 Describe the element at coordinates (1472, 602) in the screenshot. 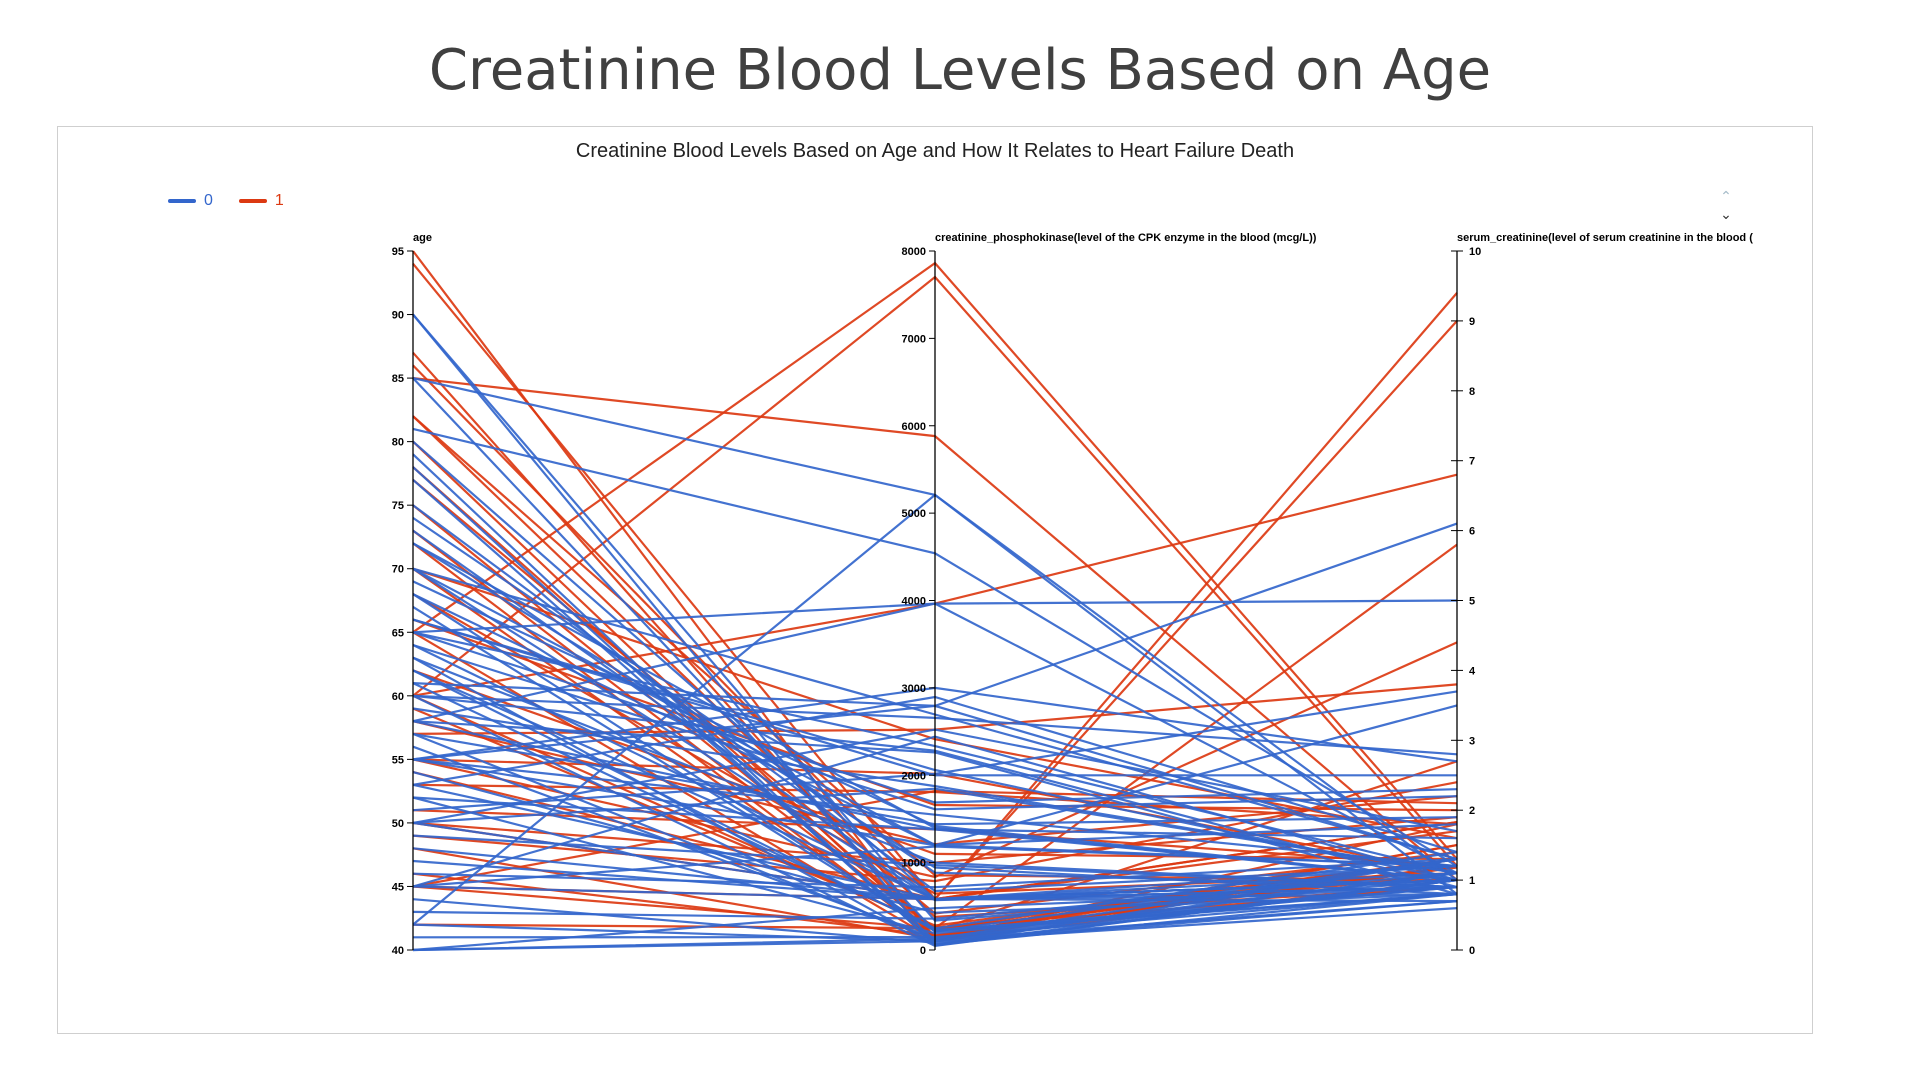

I see `axis-tick-label-serum-creatinine-level-of-serum-creatini-5: 5` at that location.